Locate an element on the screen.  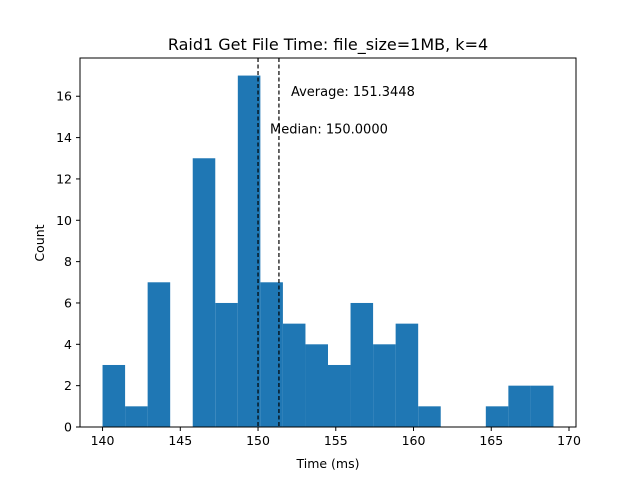
x-axis-label: Time (ms) is located at coordinates (327, 463).